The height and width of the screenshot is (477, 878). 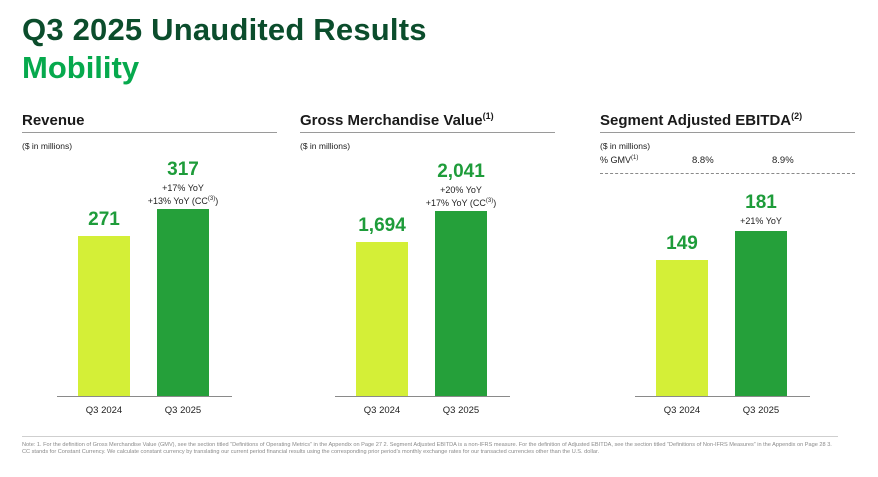 What do you see at coordinates (382, 226) in the screenshot?
I see `bar-value-label: 1,694` at bounding box center [382, 226].